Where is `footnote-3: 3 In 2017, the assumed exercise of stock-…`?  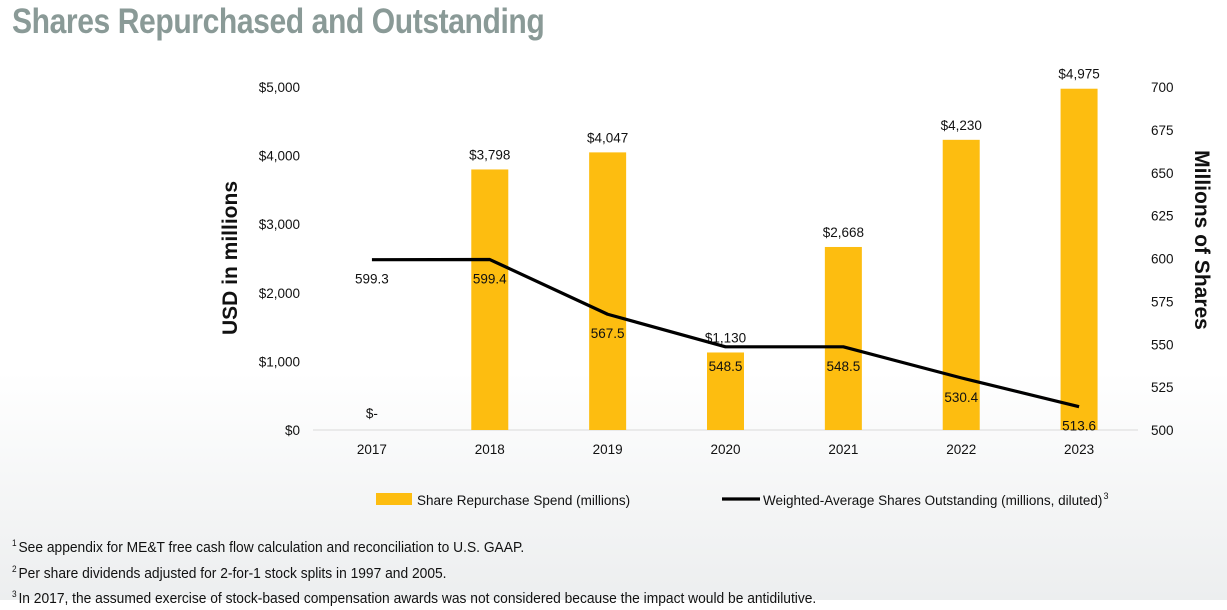
footnote-3: 3 In 2017, the assumed exercise of stock-… is located at coordinates (564, 597).